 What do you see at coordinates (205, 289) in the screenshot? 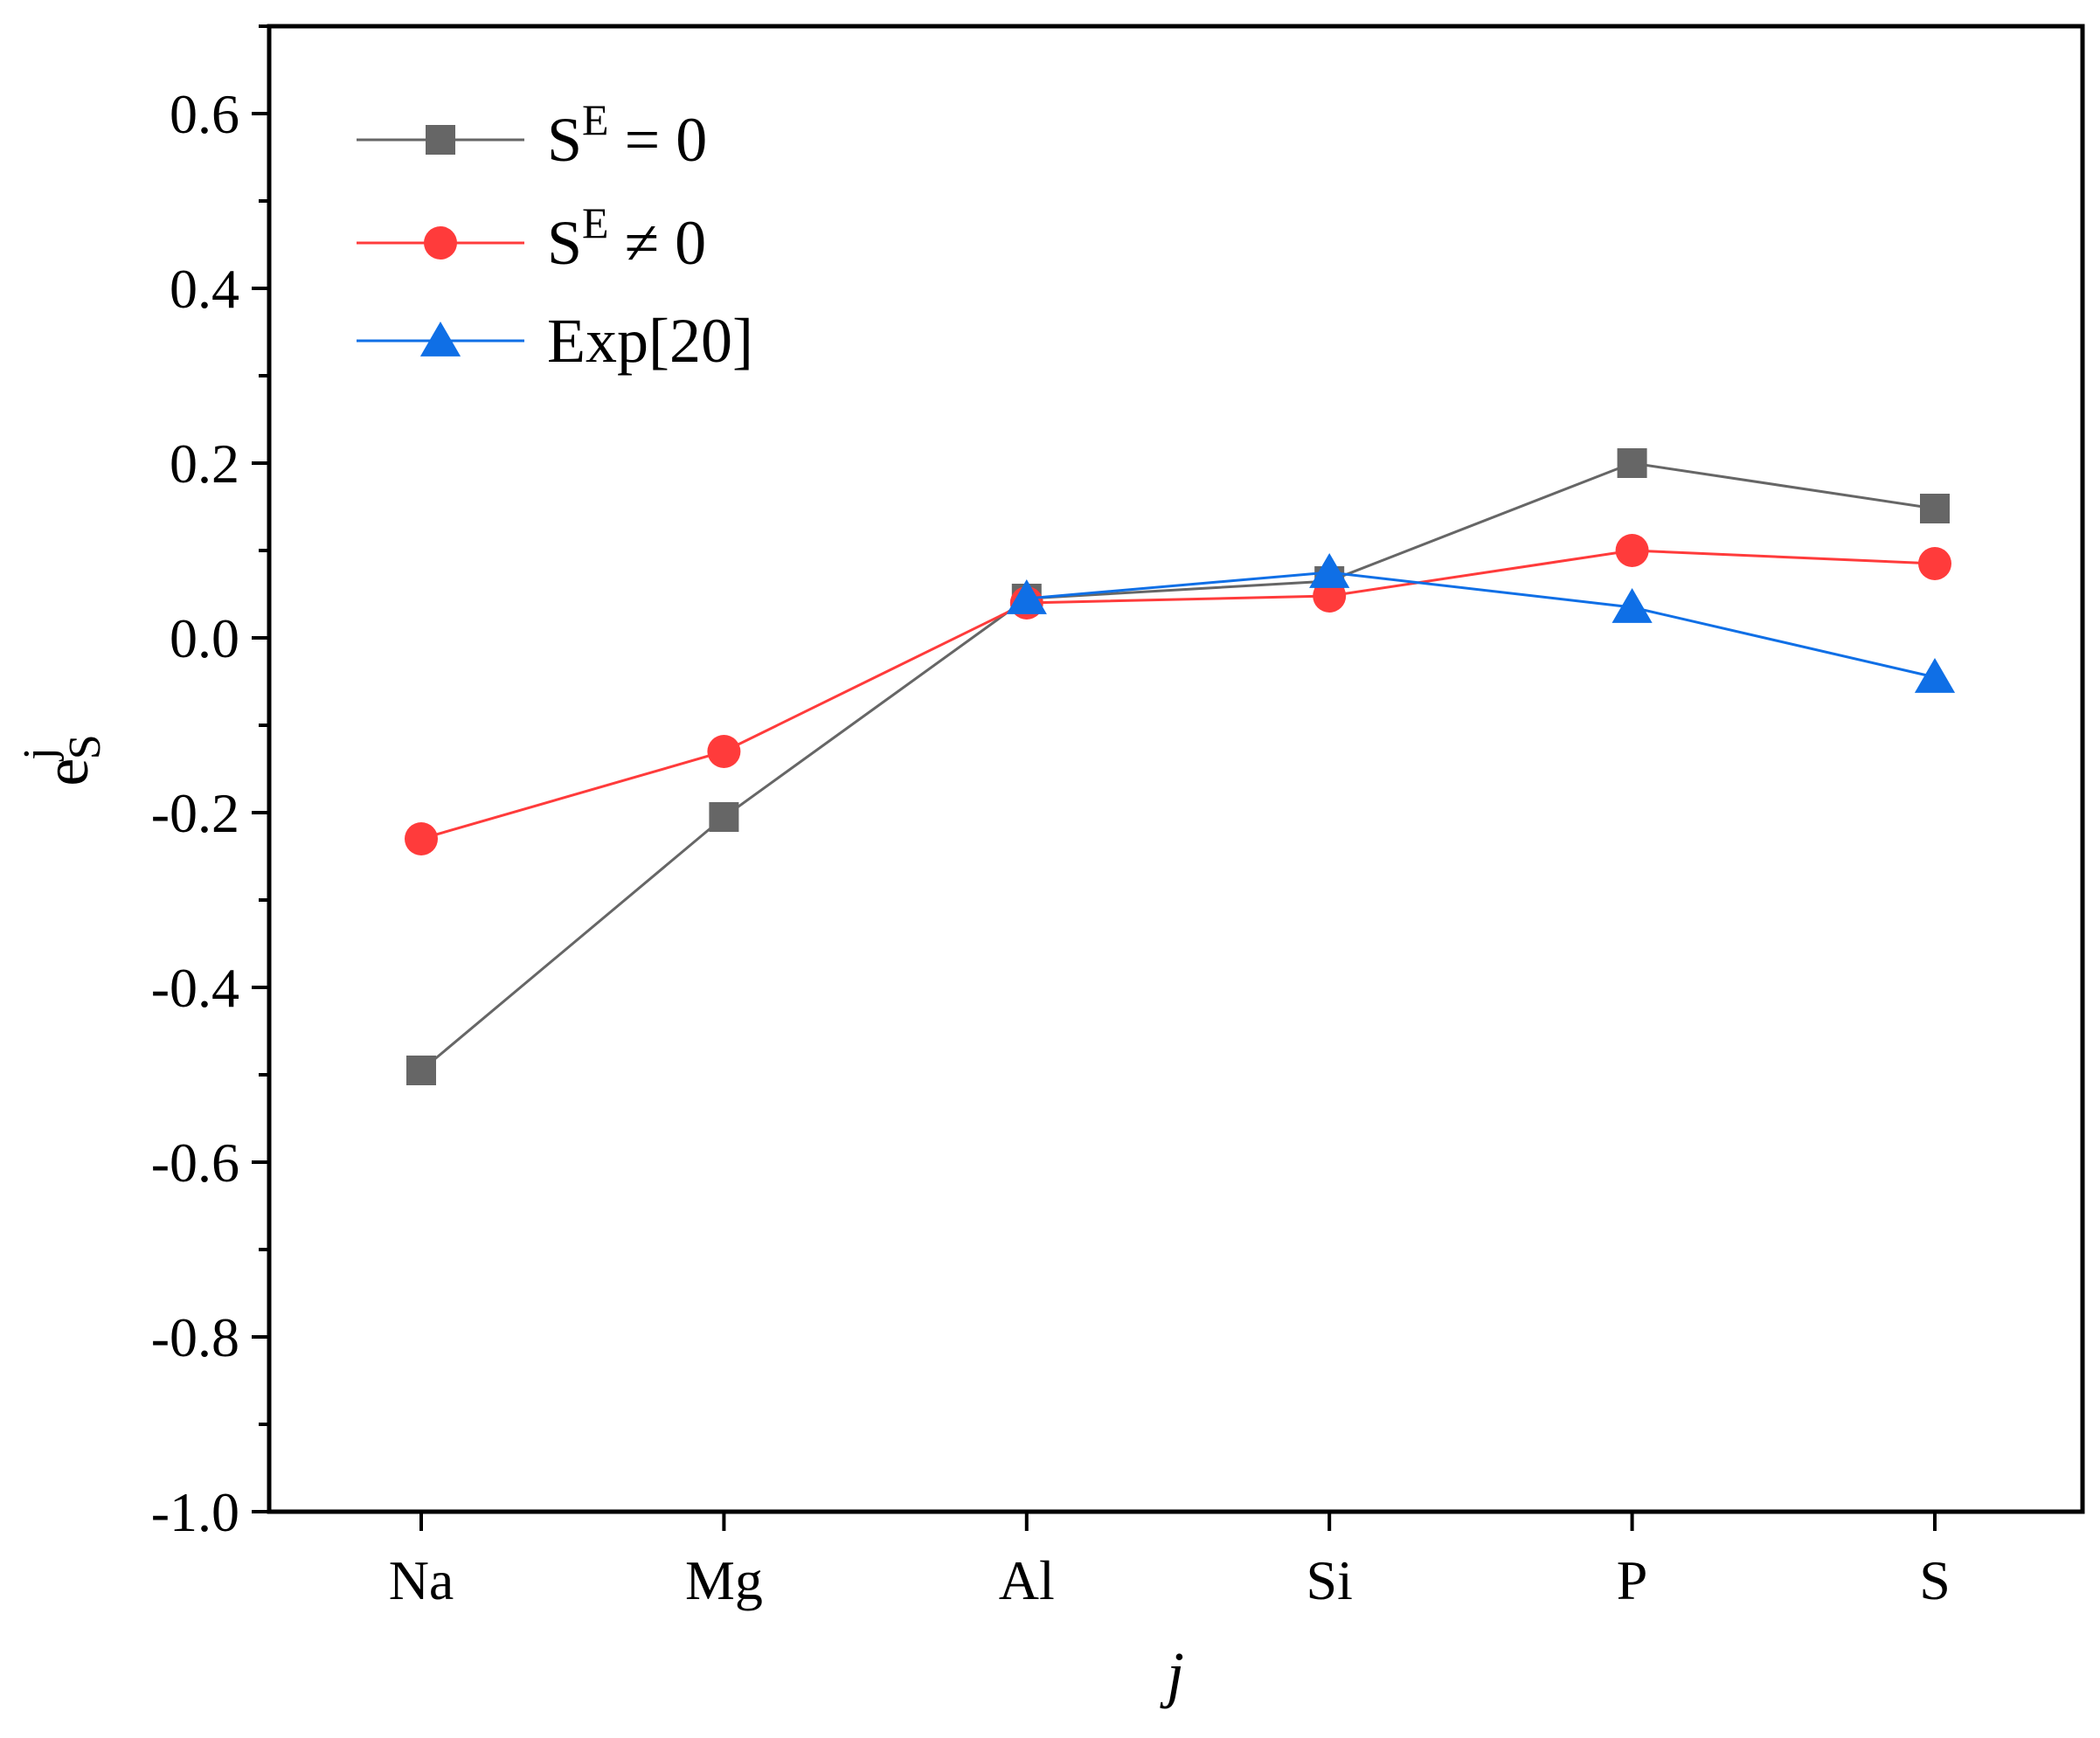
I see `y-tick-label: 0.4` at bounding box center [205, 289].